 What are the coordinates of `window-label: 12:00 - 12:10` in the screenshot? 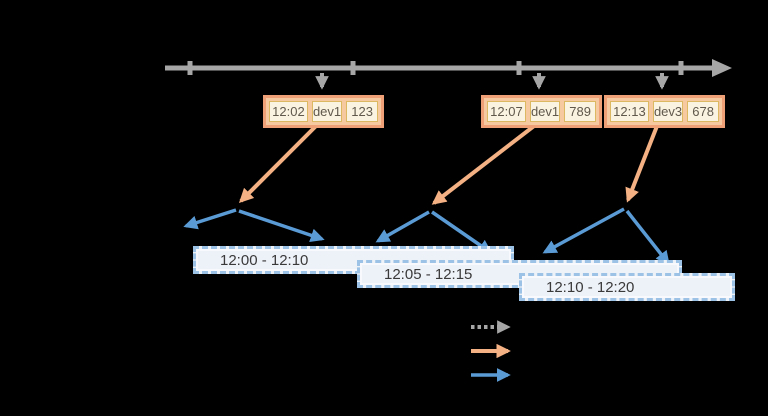 It's located at (264, 260).